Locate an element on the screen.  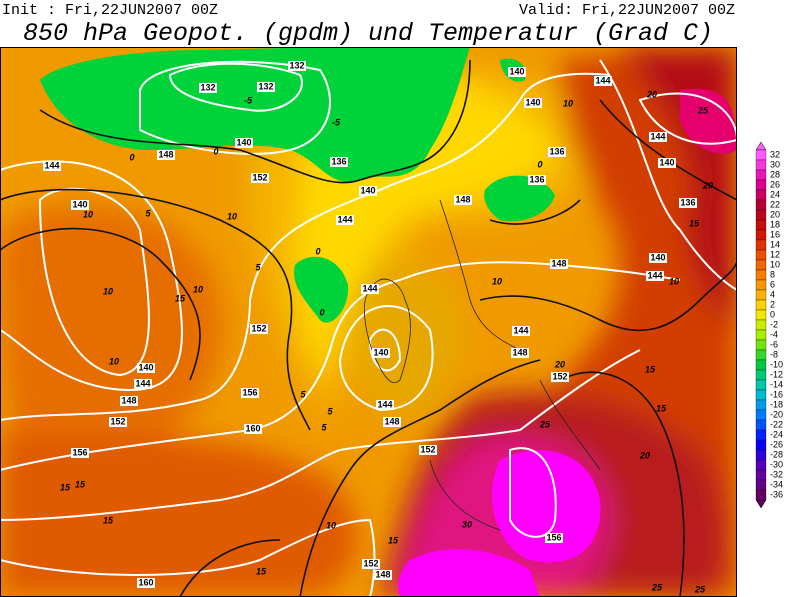
colorbar-label: -26 is located at coordinates (776, 444).